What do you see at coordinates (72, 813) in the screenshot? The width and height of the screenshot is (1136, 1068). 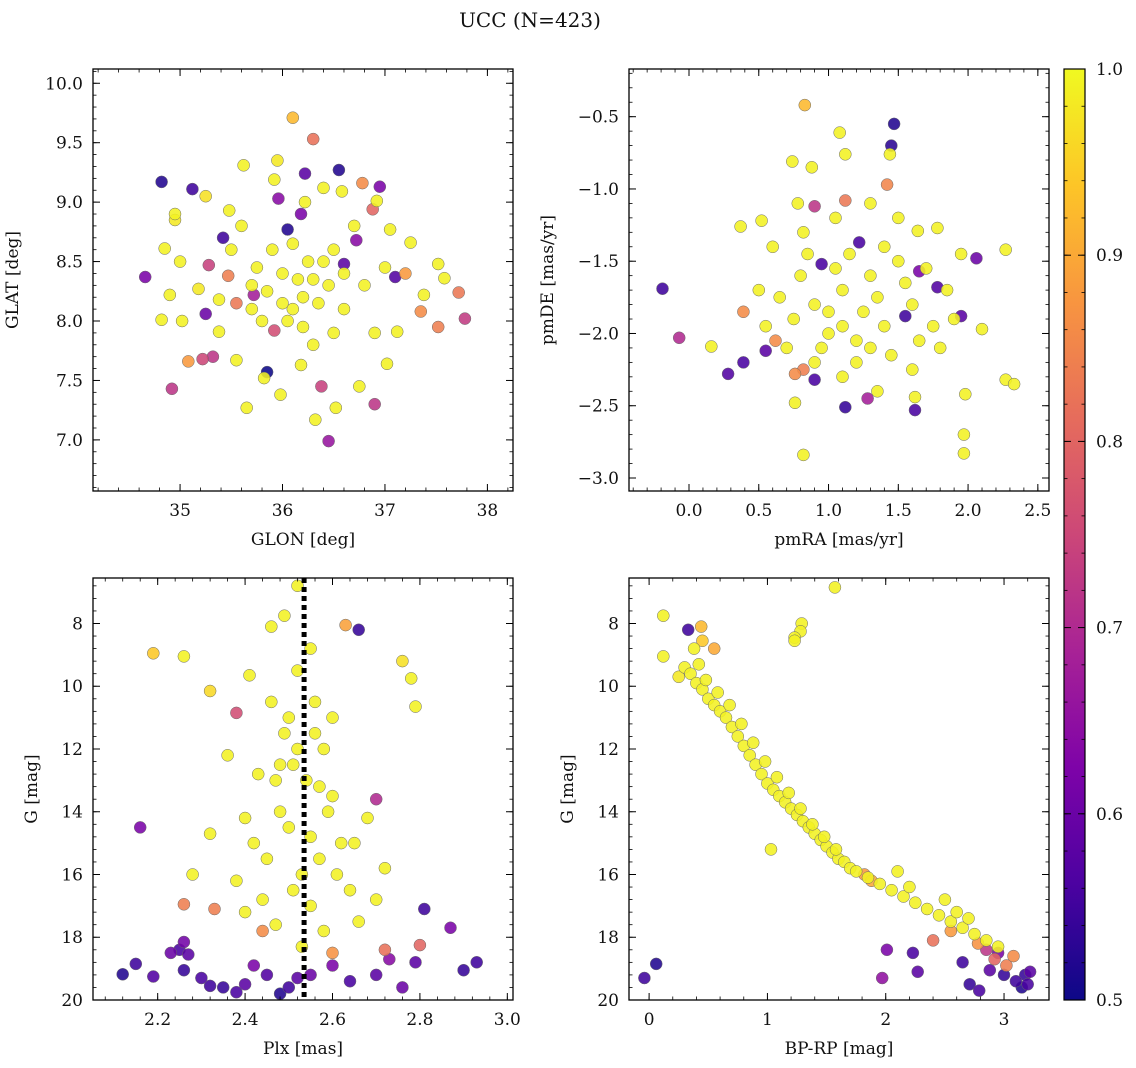 I see `y-tick-label: 14` at bounding box center [72, 813].